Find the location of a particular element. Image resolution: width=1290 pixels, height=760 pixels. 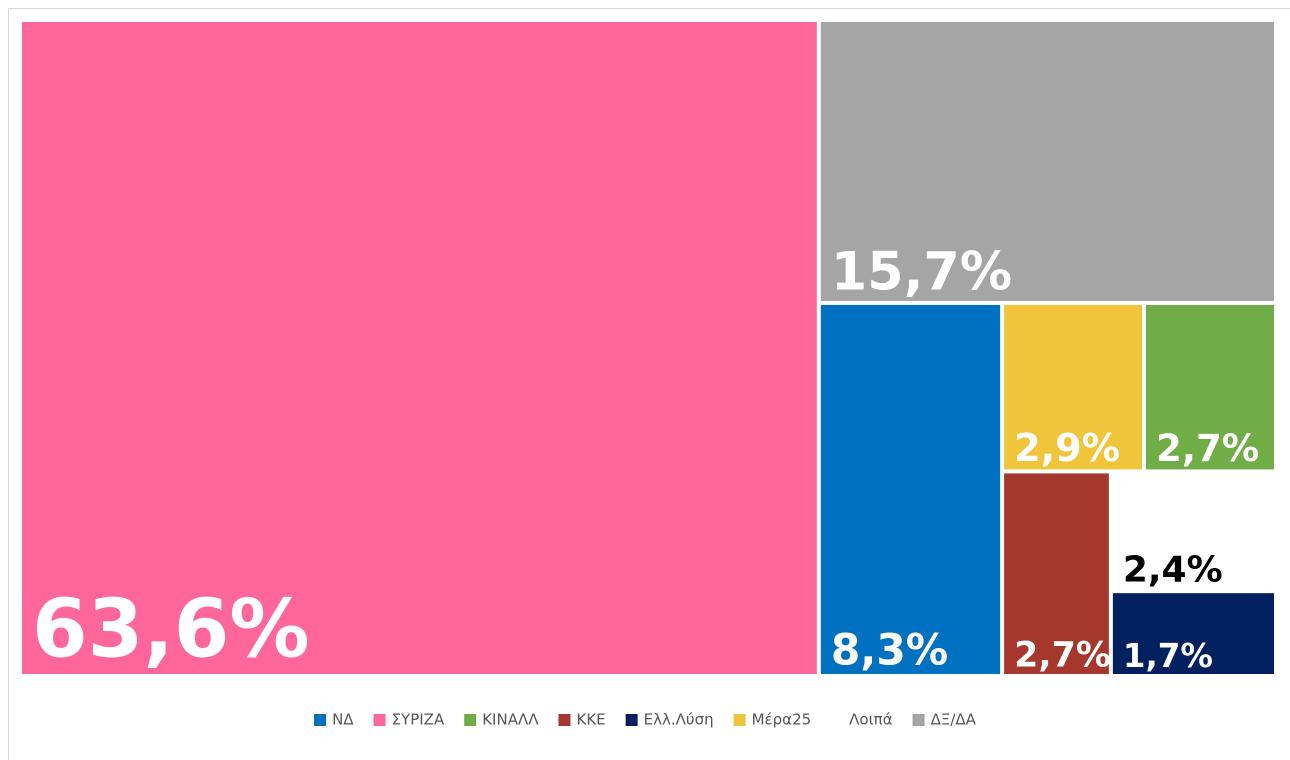

data-label: 2,4% is located at coordinates (1173, 569).